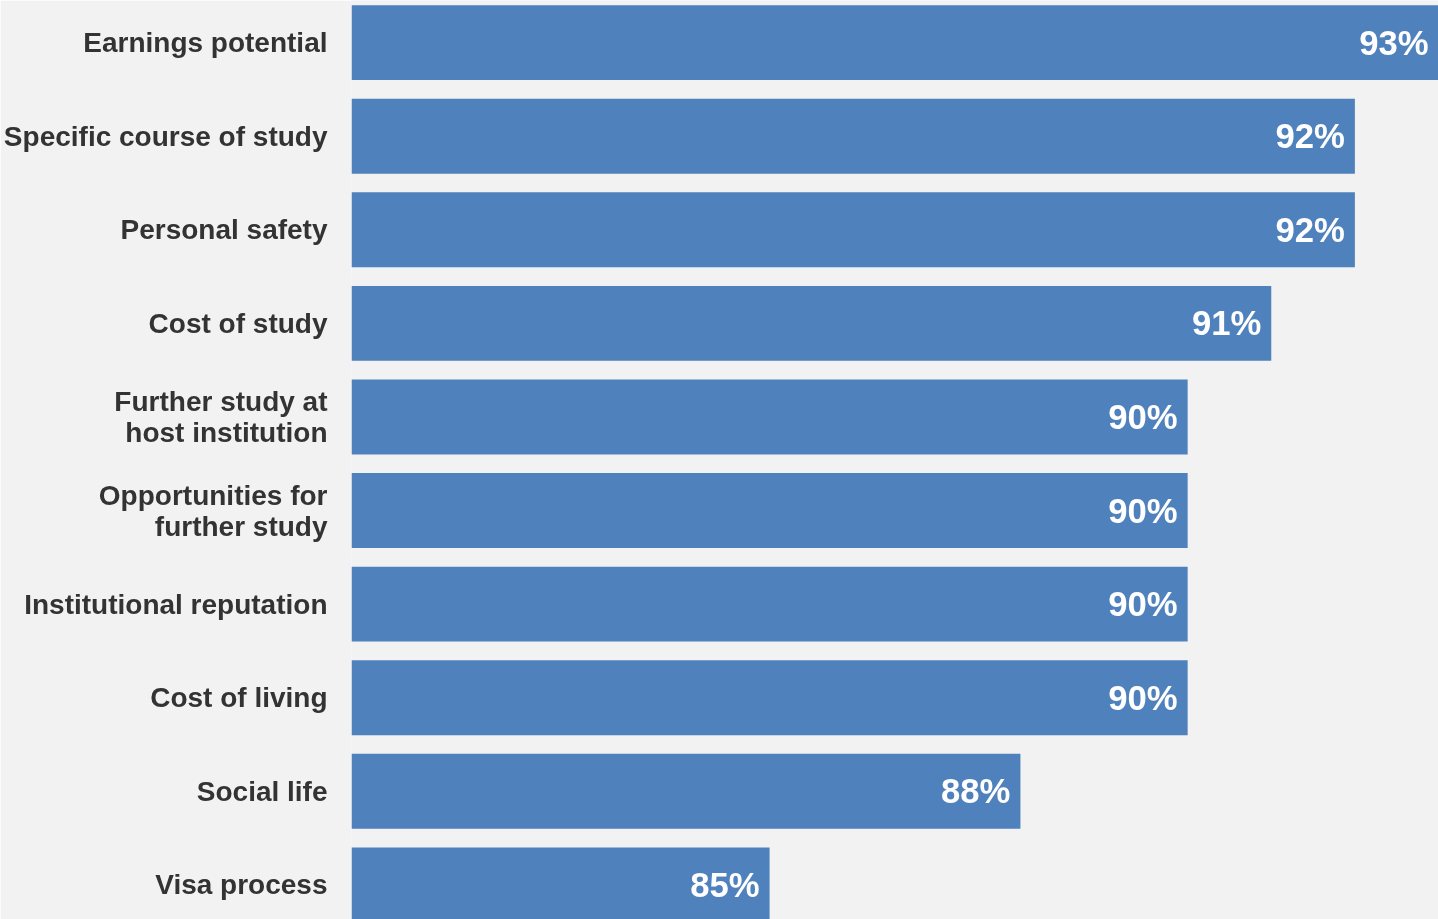 The image size is (1438, 919). What do you see at coordinates (221, 416) in the screenshot?
I see `y-tick-label: Further study at host institution` at bounding box center [221, 416].